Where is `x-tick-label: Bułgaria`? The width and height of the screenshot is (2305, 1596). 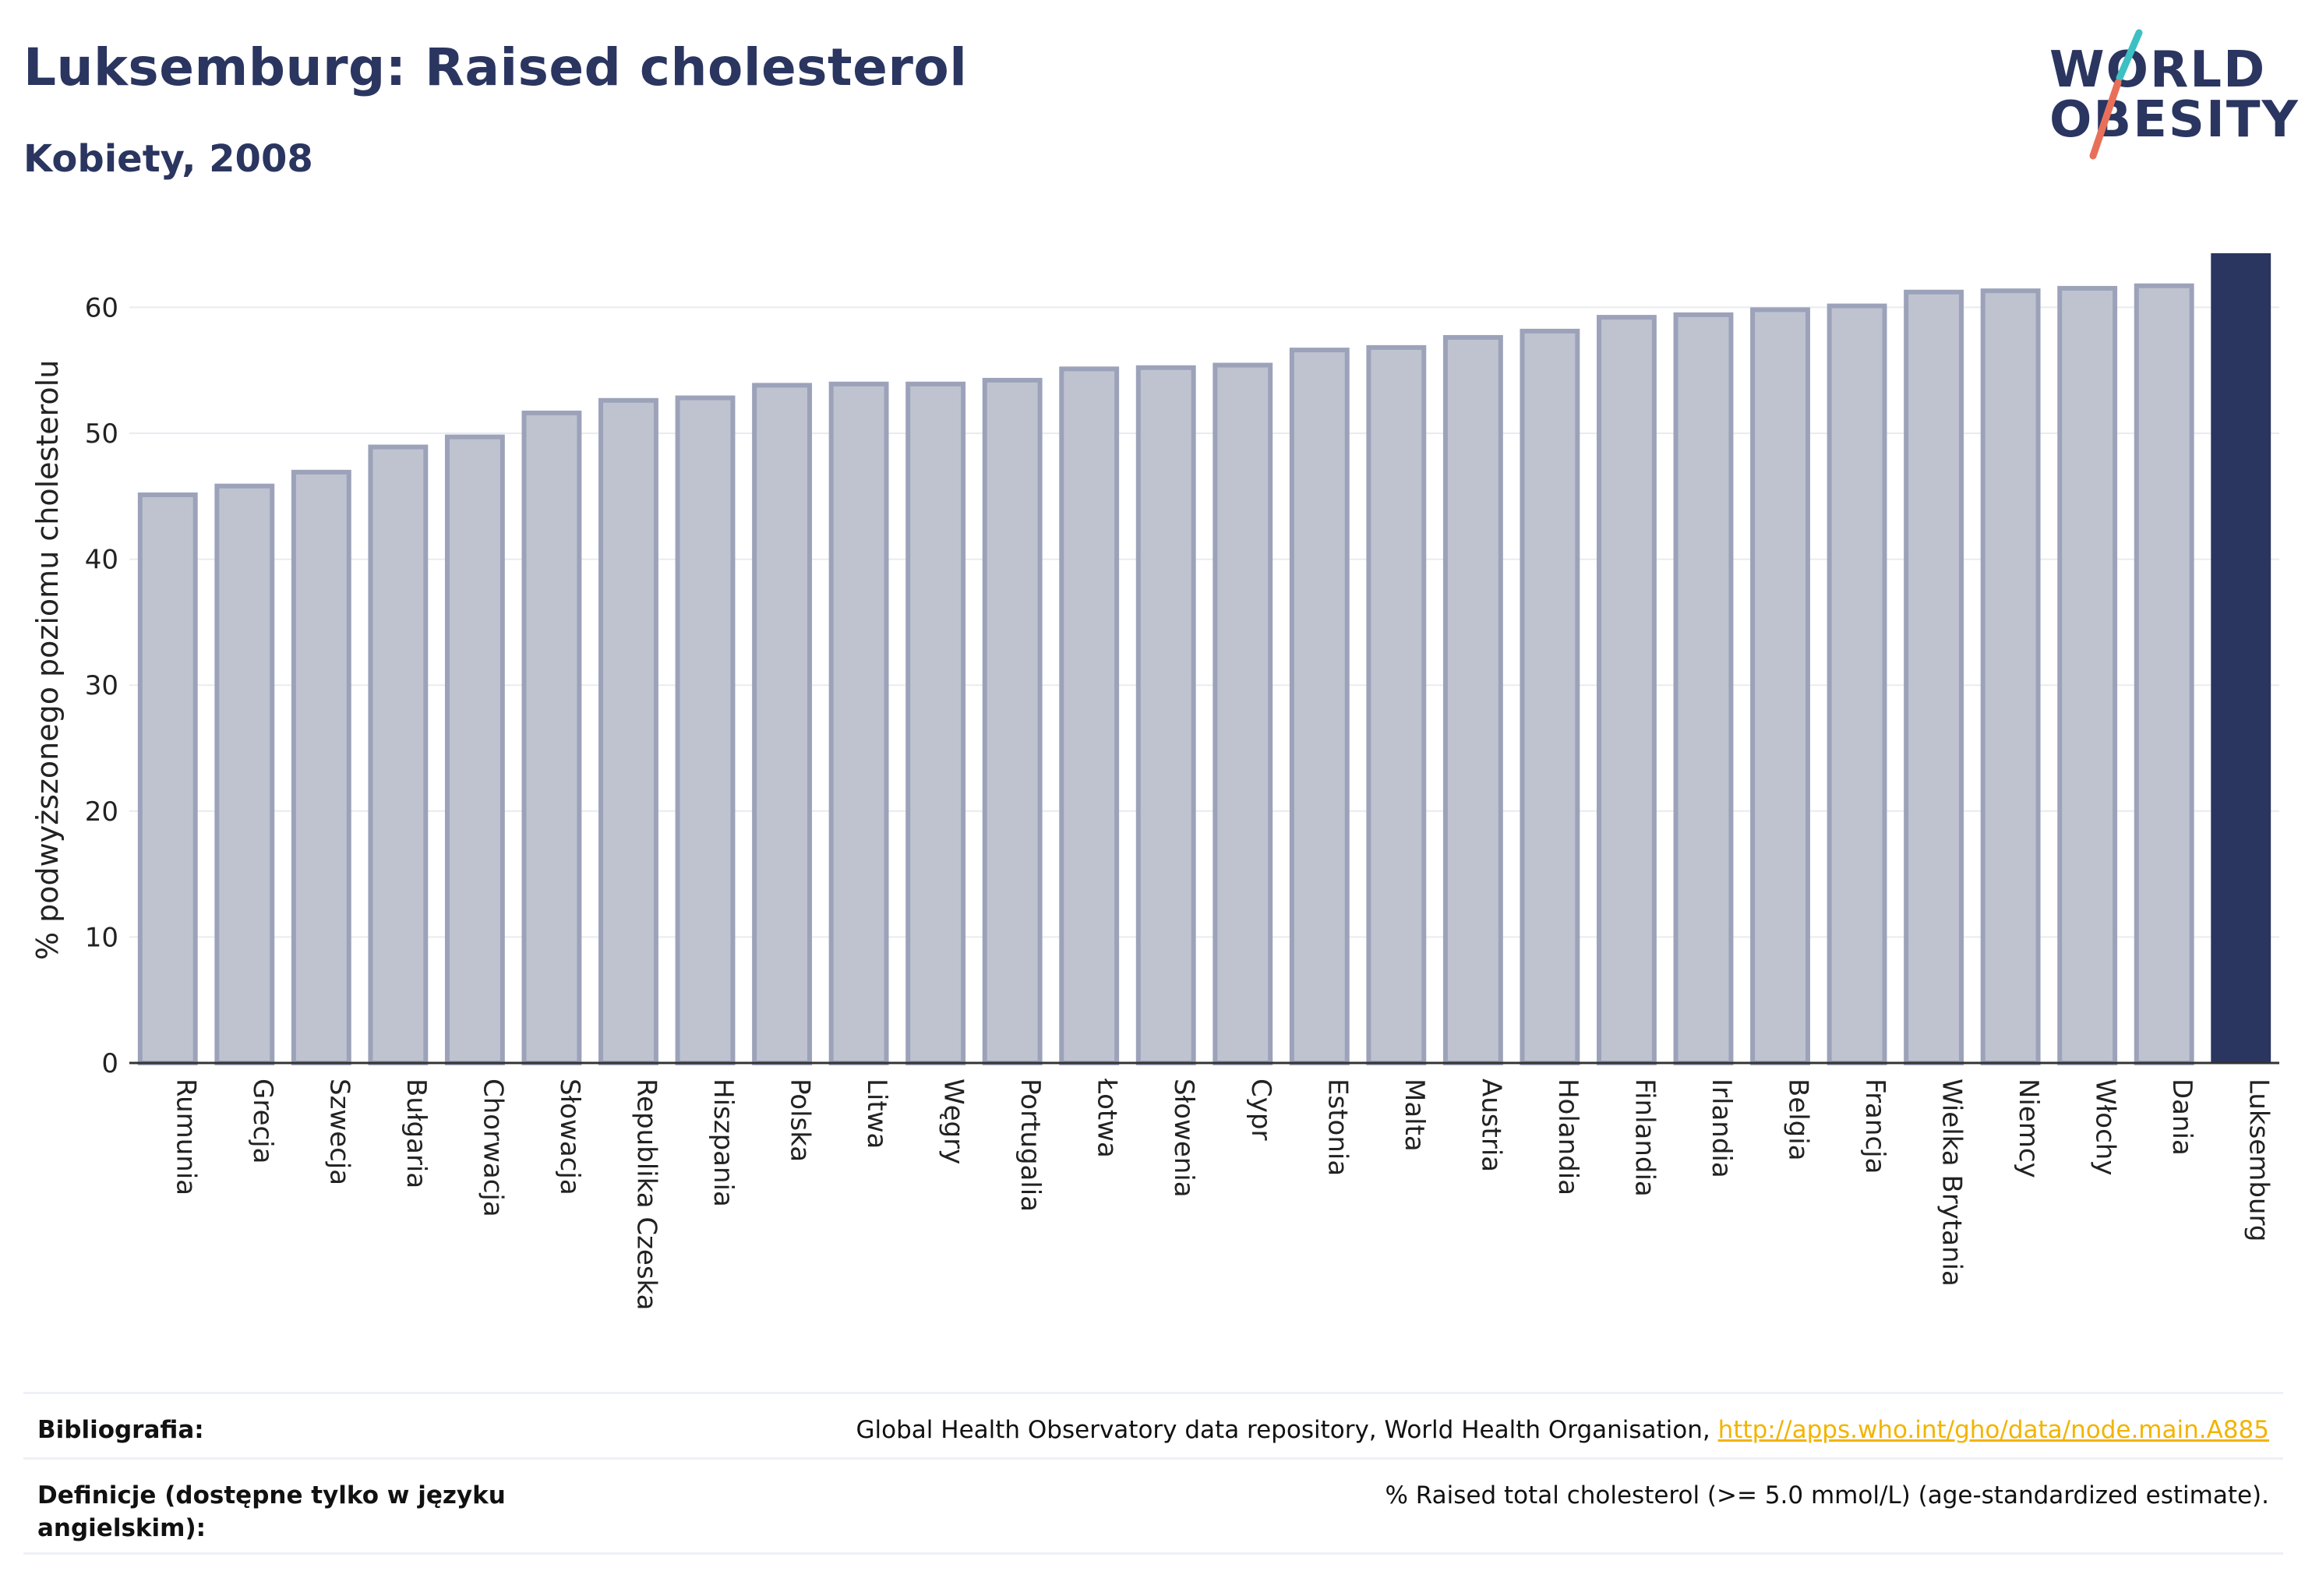 x-tick-label: Bułgaria is located at coordinates (416, 1133).